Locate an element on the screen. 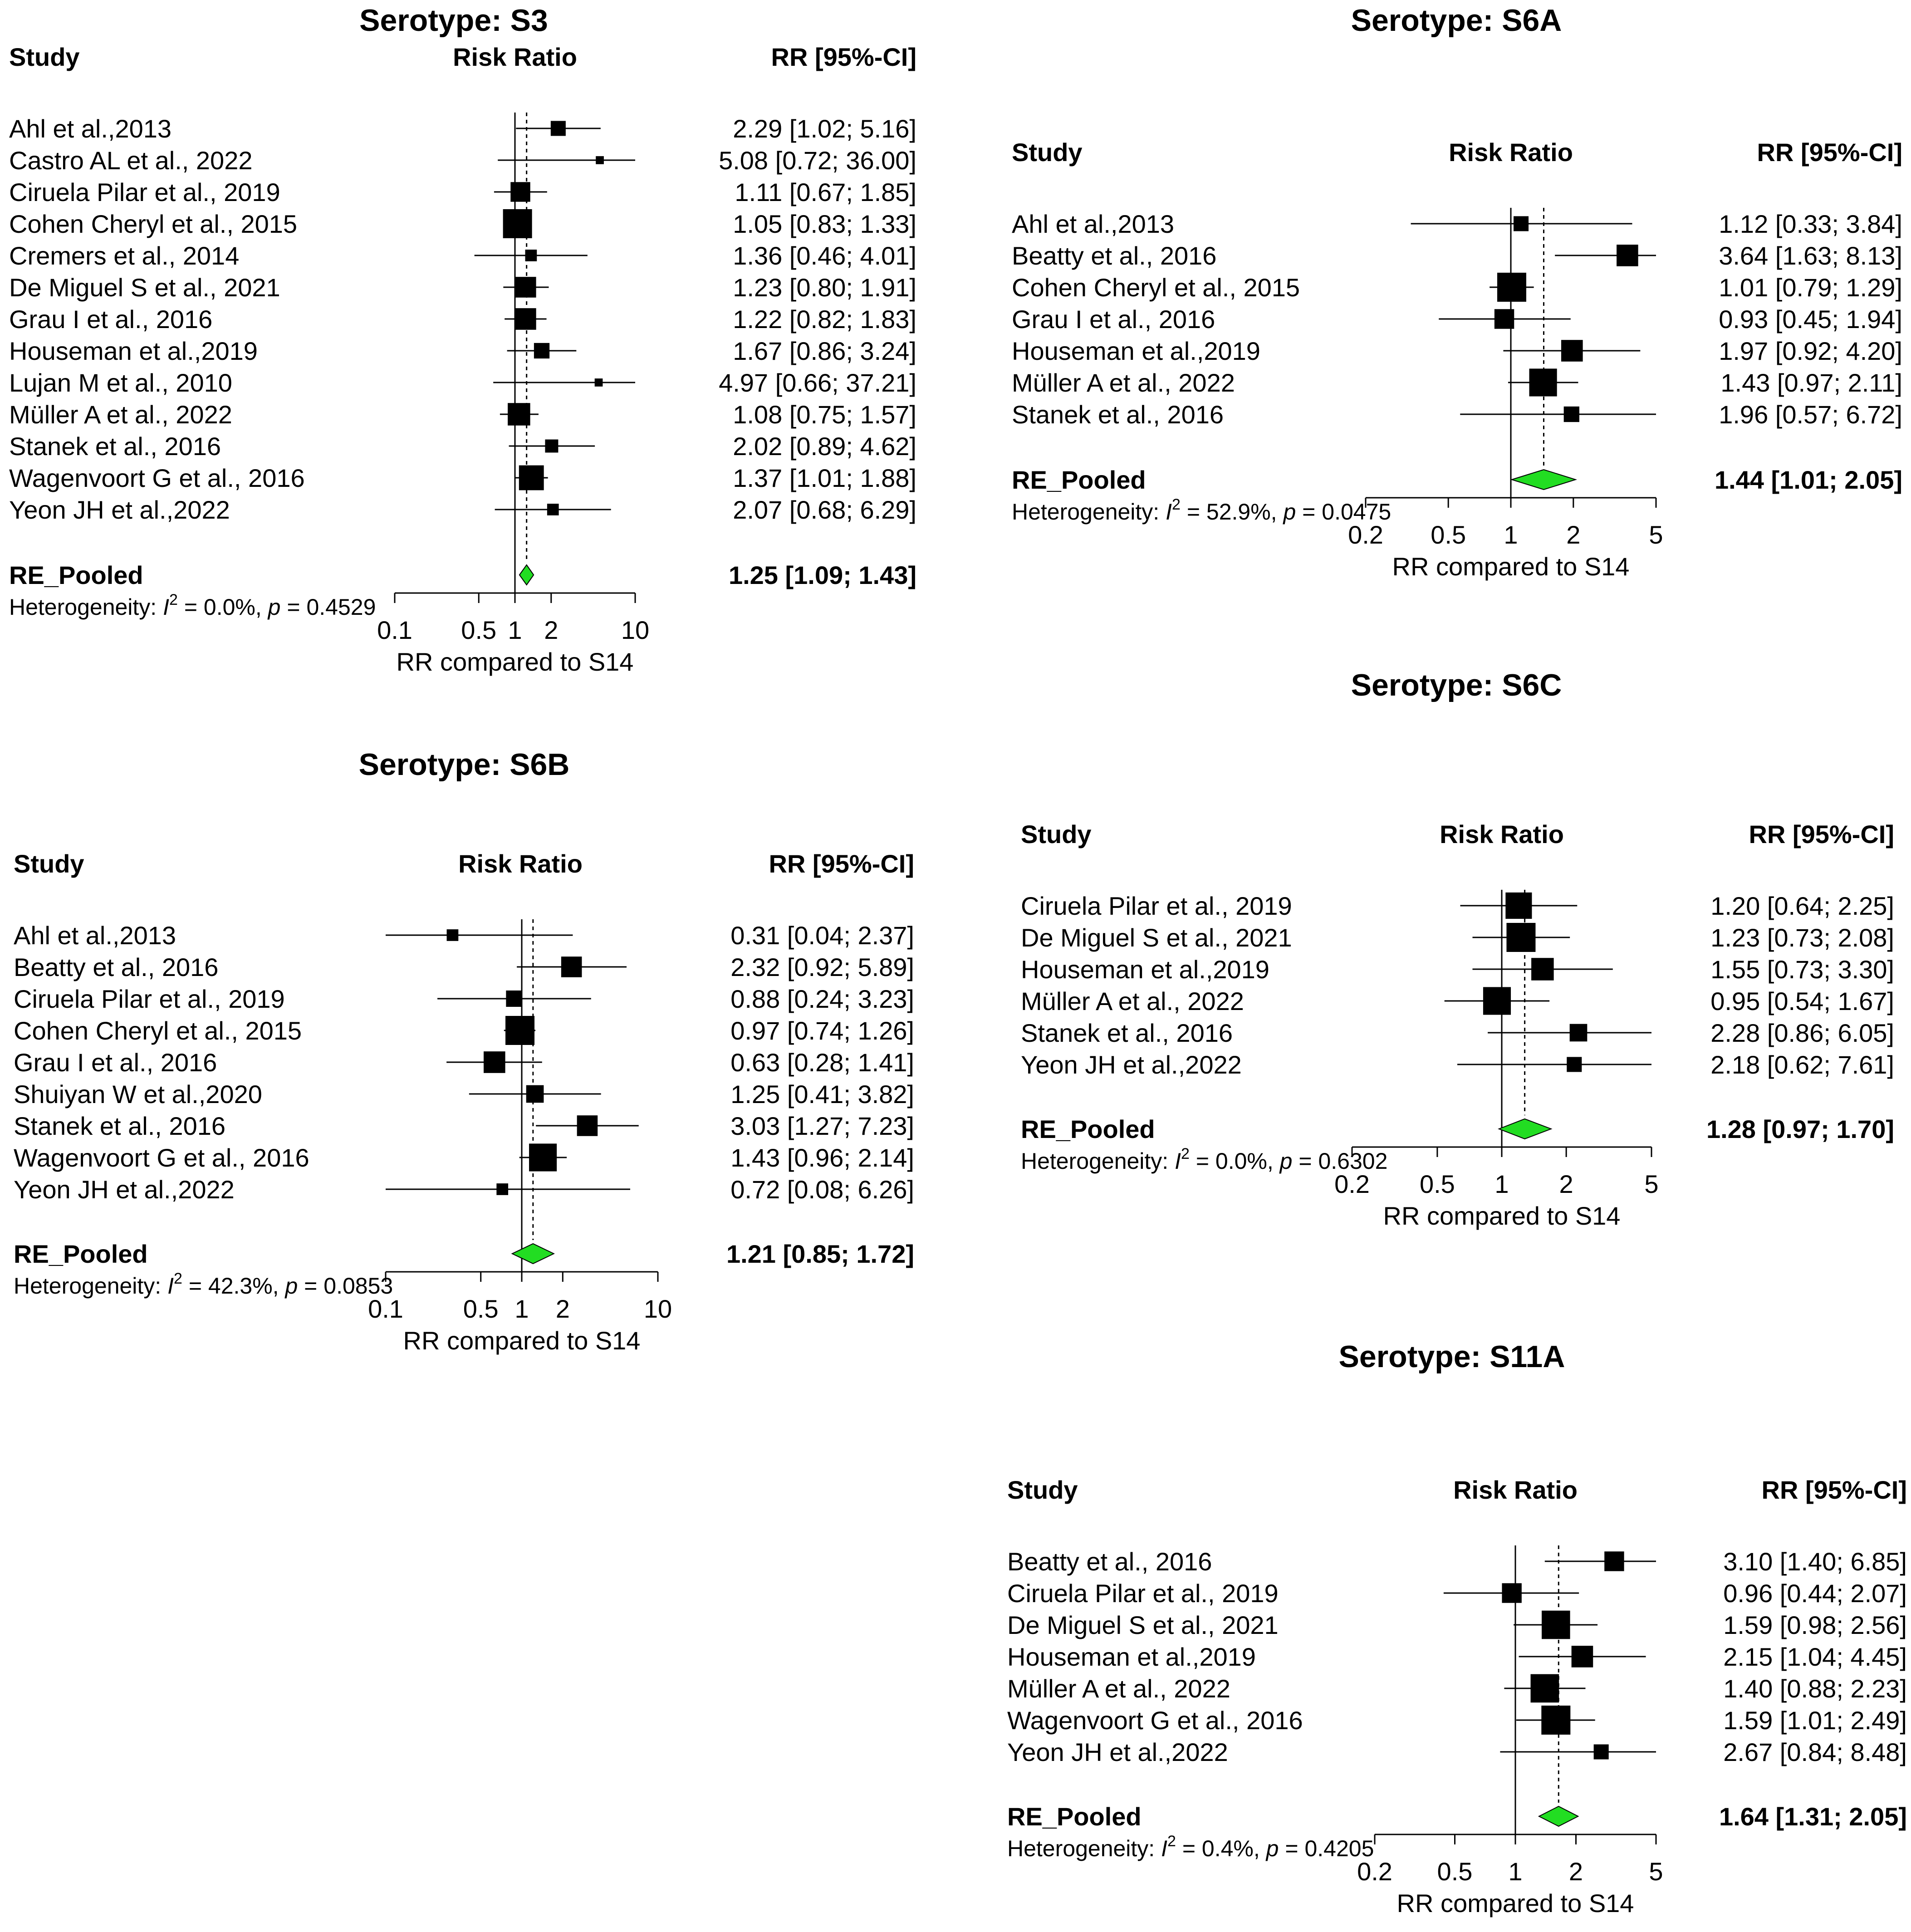 The width and height of the screenshot is (1911, 1932). study-rr-ci: 2.67 [0.84; 8.48] is located at coordinates (1815, 1752).